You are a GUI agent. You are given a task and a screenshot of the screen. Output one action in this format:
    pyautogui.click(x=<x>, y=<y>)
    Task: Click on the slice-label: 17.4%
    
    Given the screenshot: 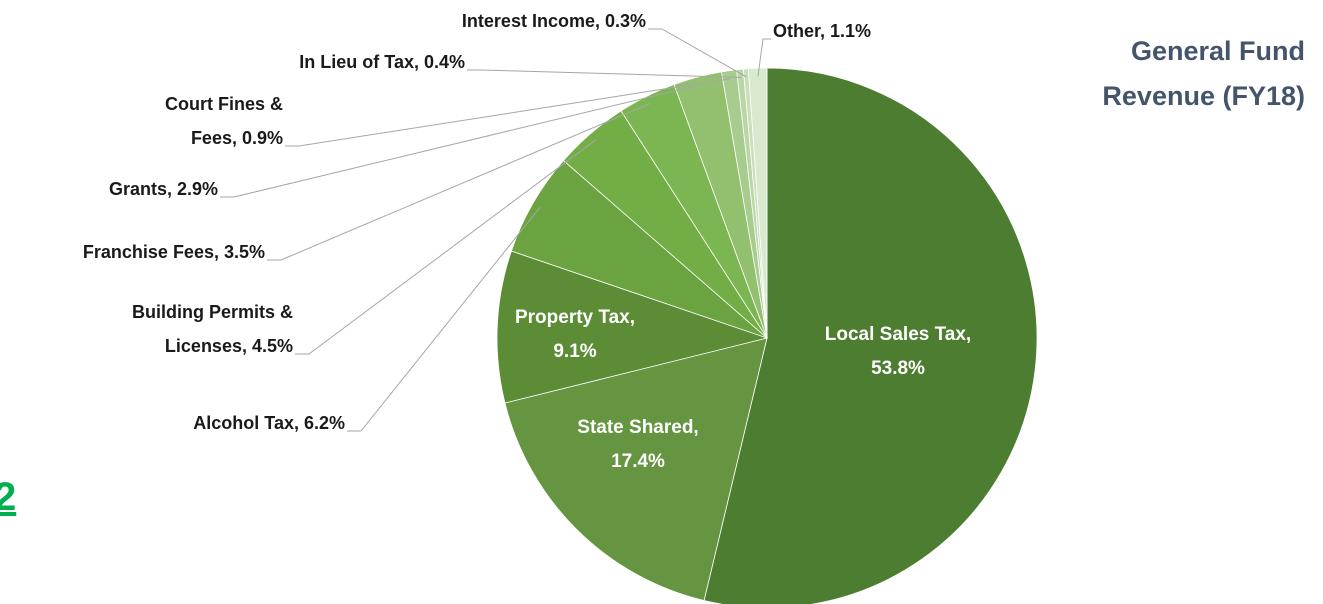 What is the action you would take?
    pyautogui.click(x=638, y=461)
    